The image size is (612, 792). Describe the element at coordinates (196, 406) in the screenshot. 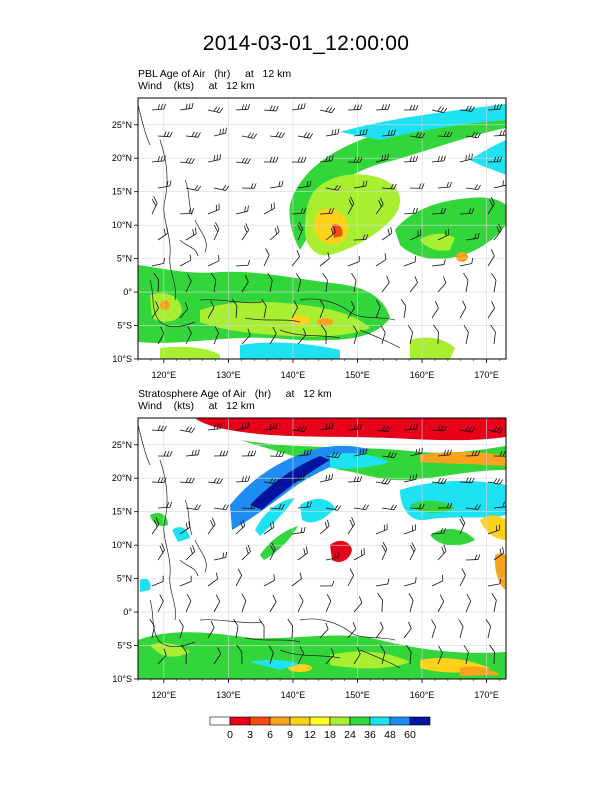

I see `panel2-wind-label: Wind (kts) at 12 km` at that location.